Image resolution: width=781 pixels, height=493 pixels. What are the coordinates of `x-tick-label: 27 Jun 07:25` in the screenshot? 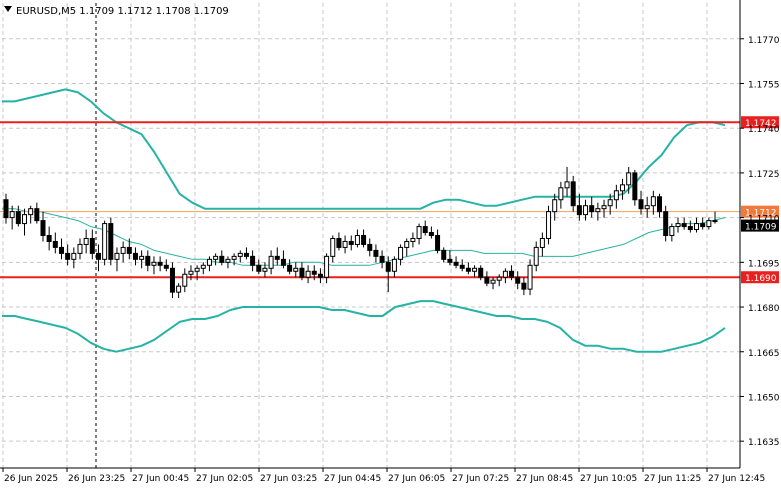 It's located at (480, 479).